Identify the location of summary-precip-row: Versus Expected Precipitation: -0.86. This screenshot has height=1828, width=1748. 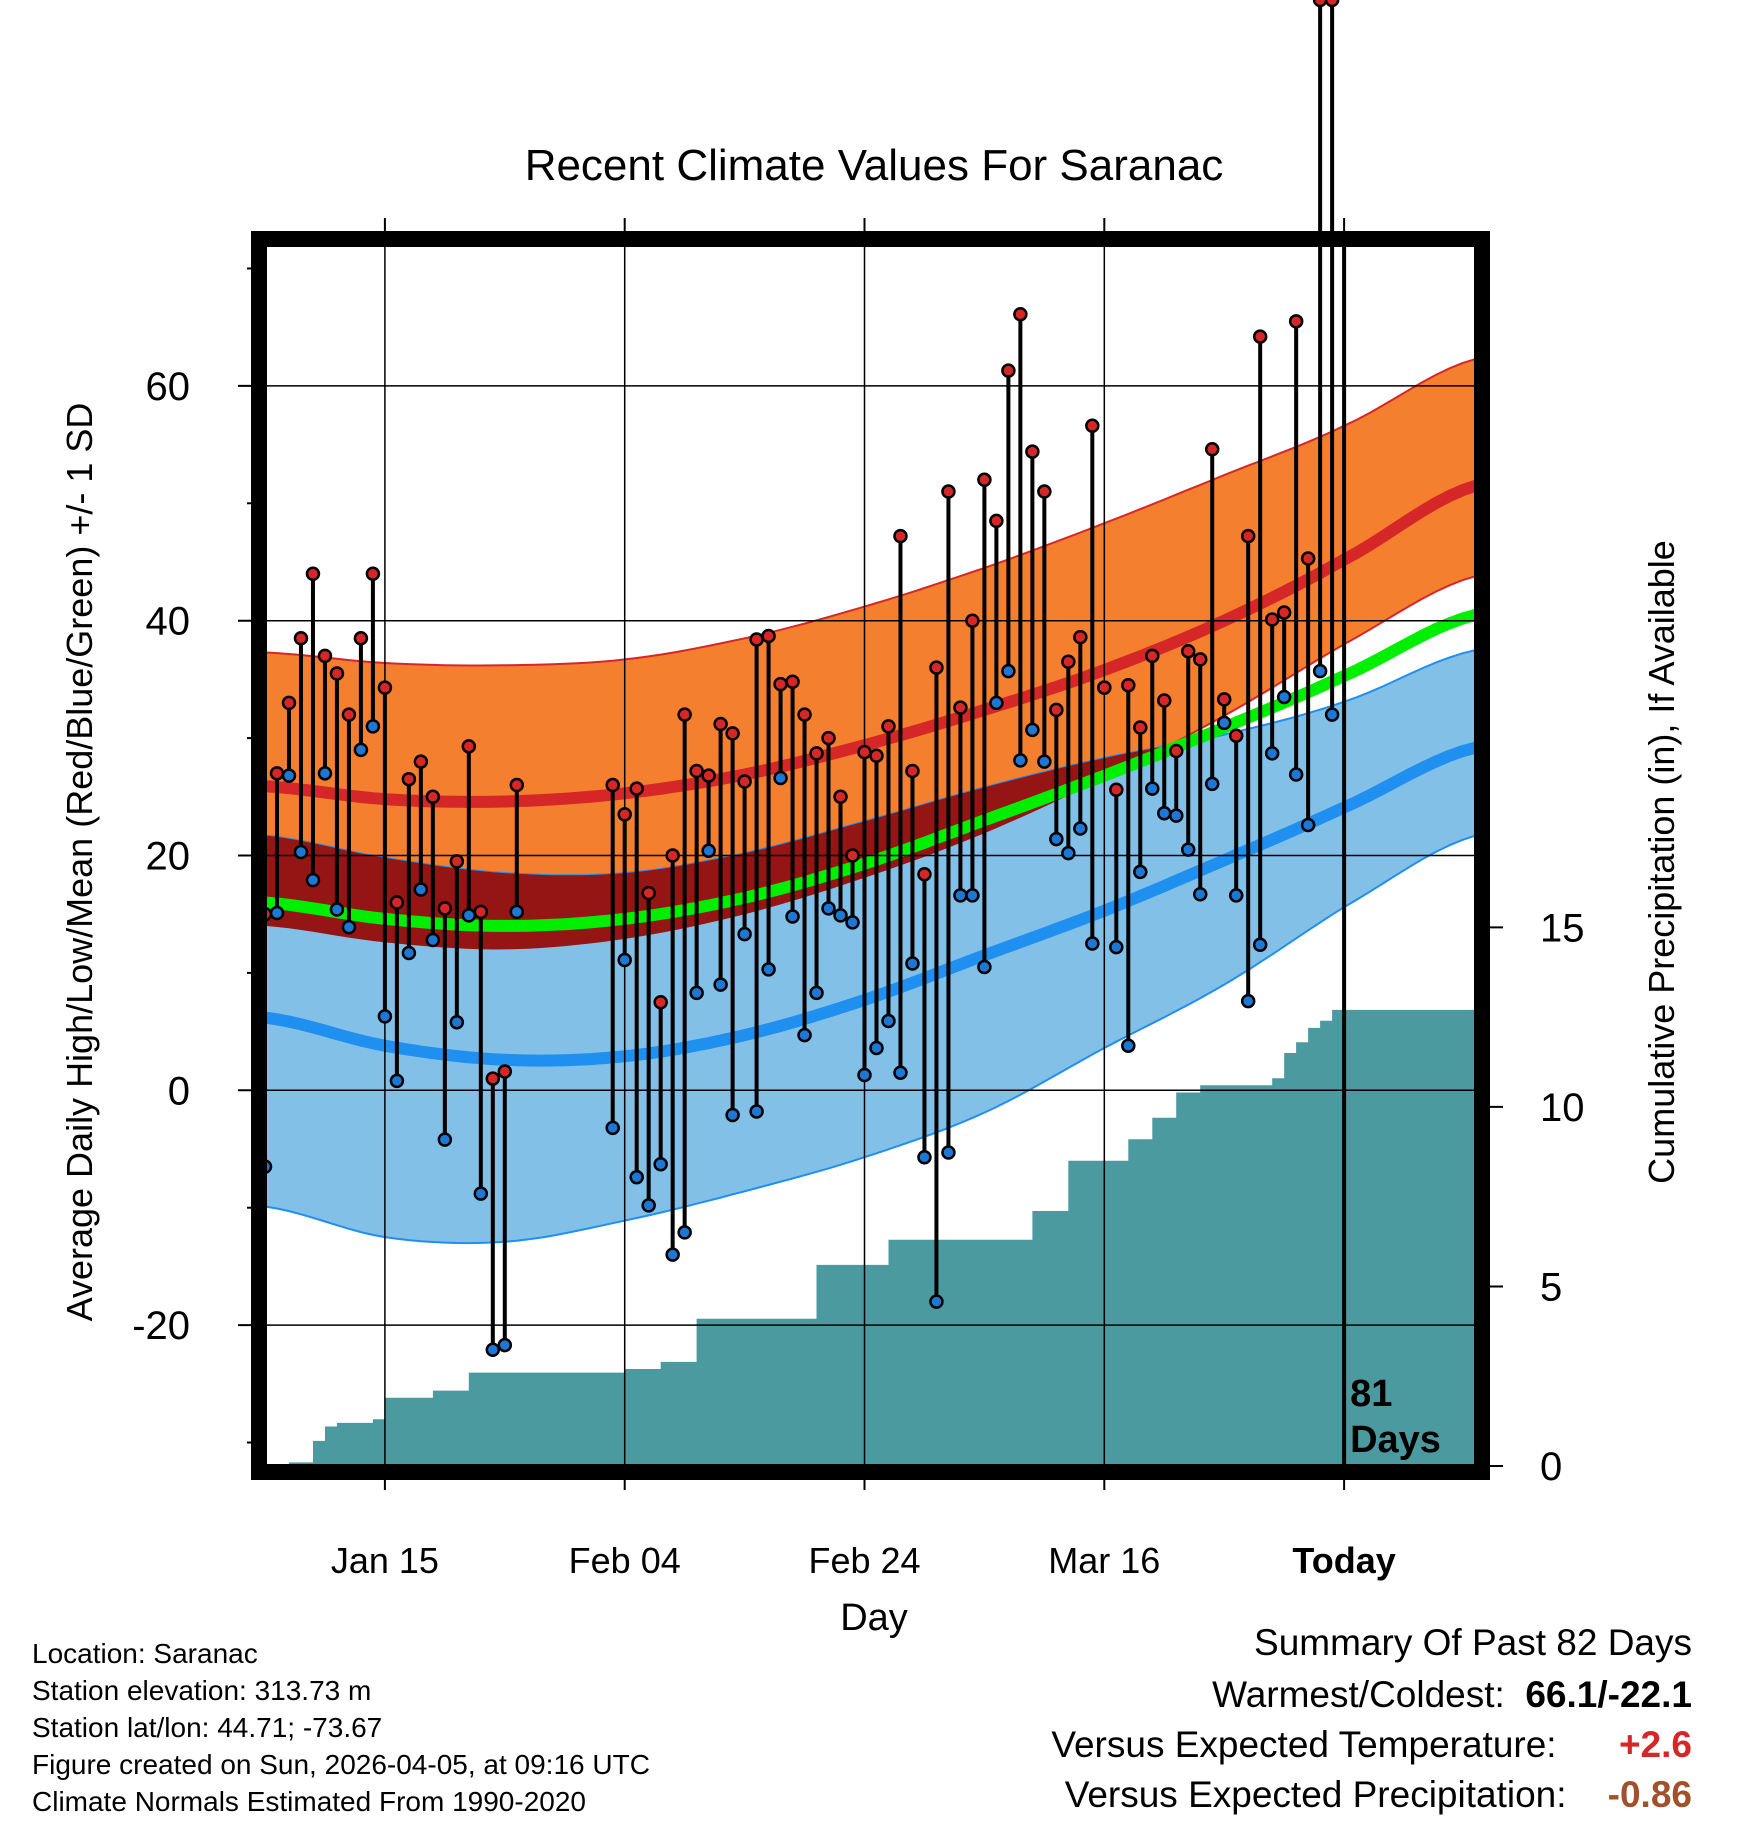
(1378, 1795).